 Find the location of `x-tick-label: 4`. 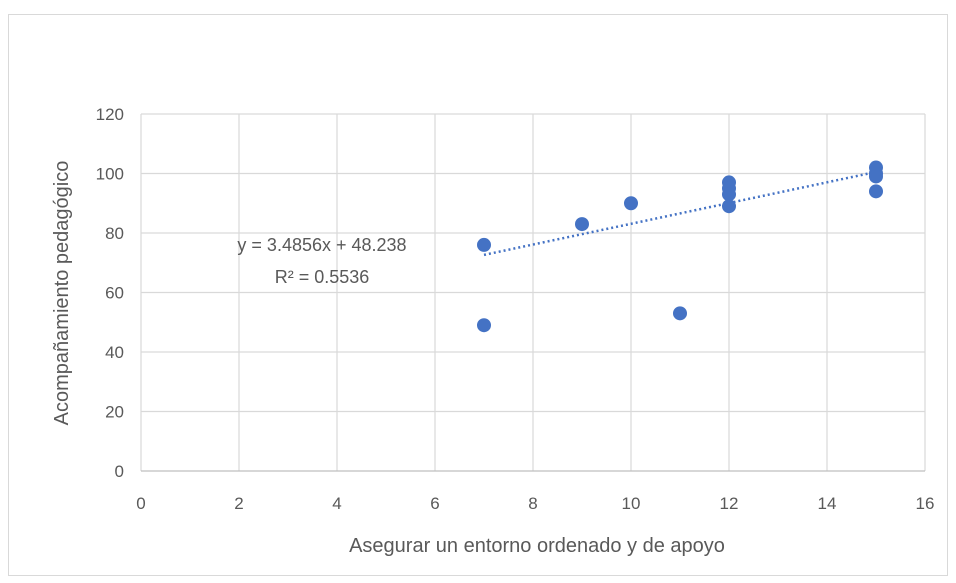

x-tick-label: 4 is located at coordinates (336, 503).